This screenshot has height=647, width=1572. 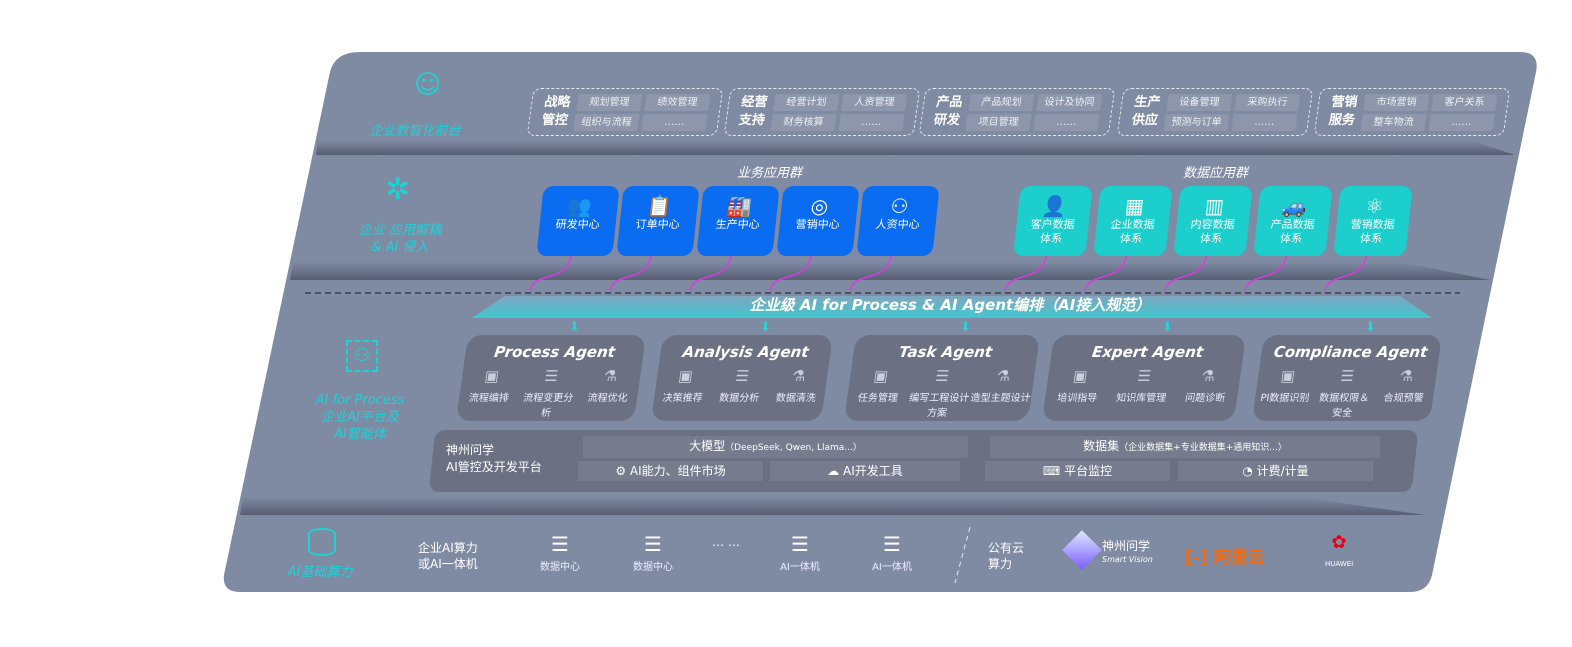 I want to click on data-tile: ▦ 企业数据体系, so click(x=1133, y=221).